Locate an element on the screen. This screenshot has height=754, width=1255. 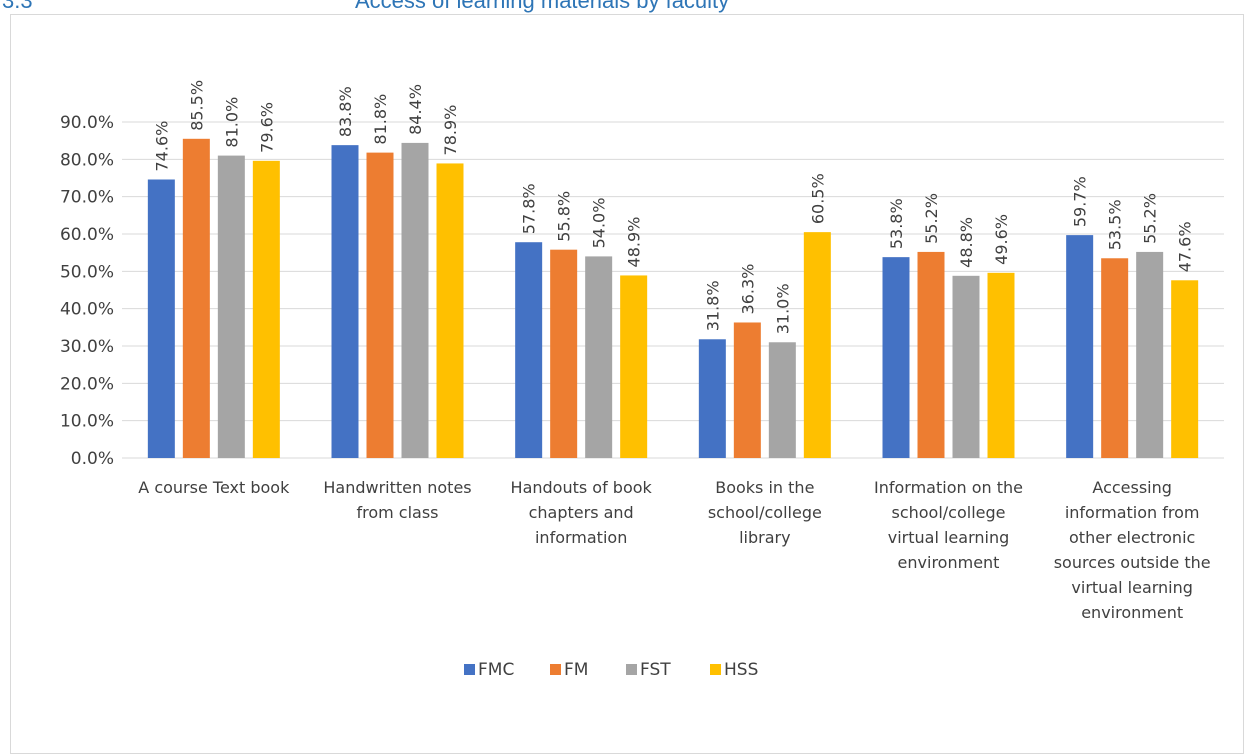
category-label-line: from class is located at coordinates (397, 512).